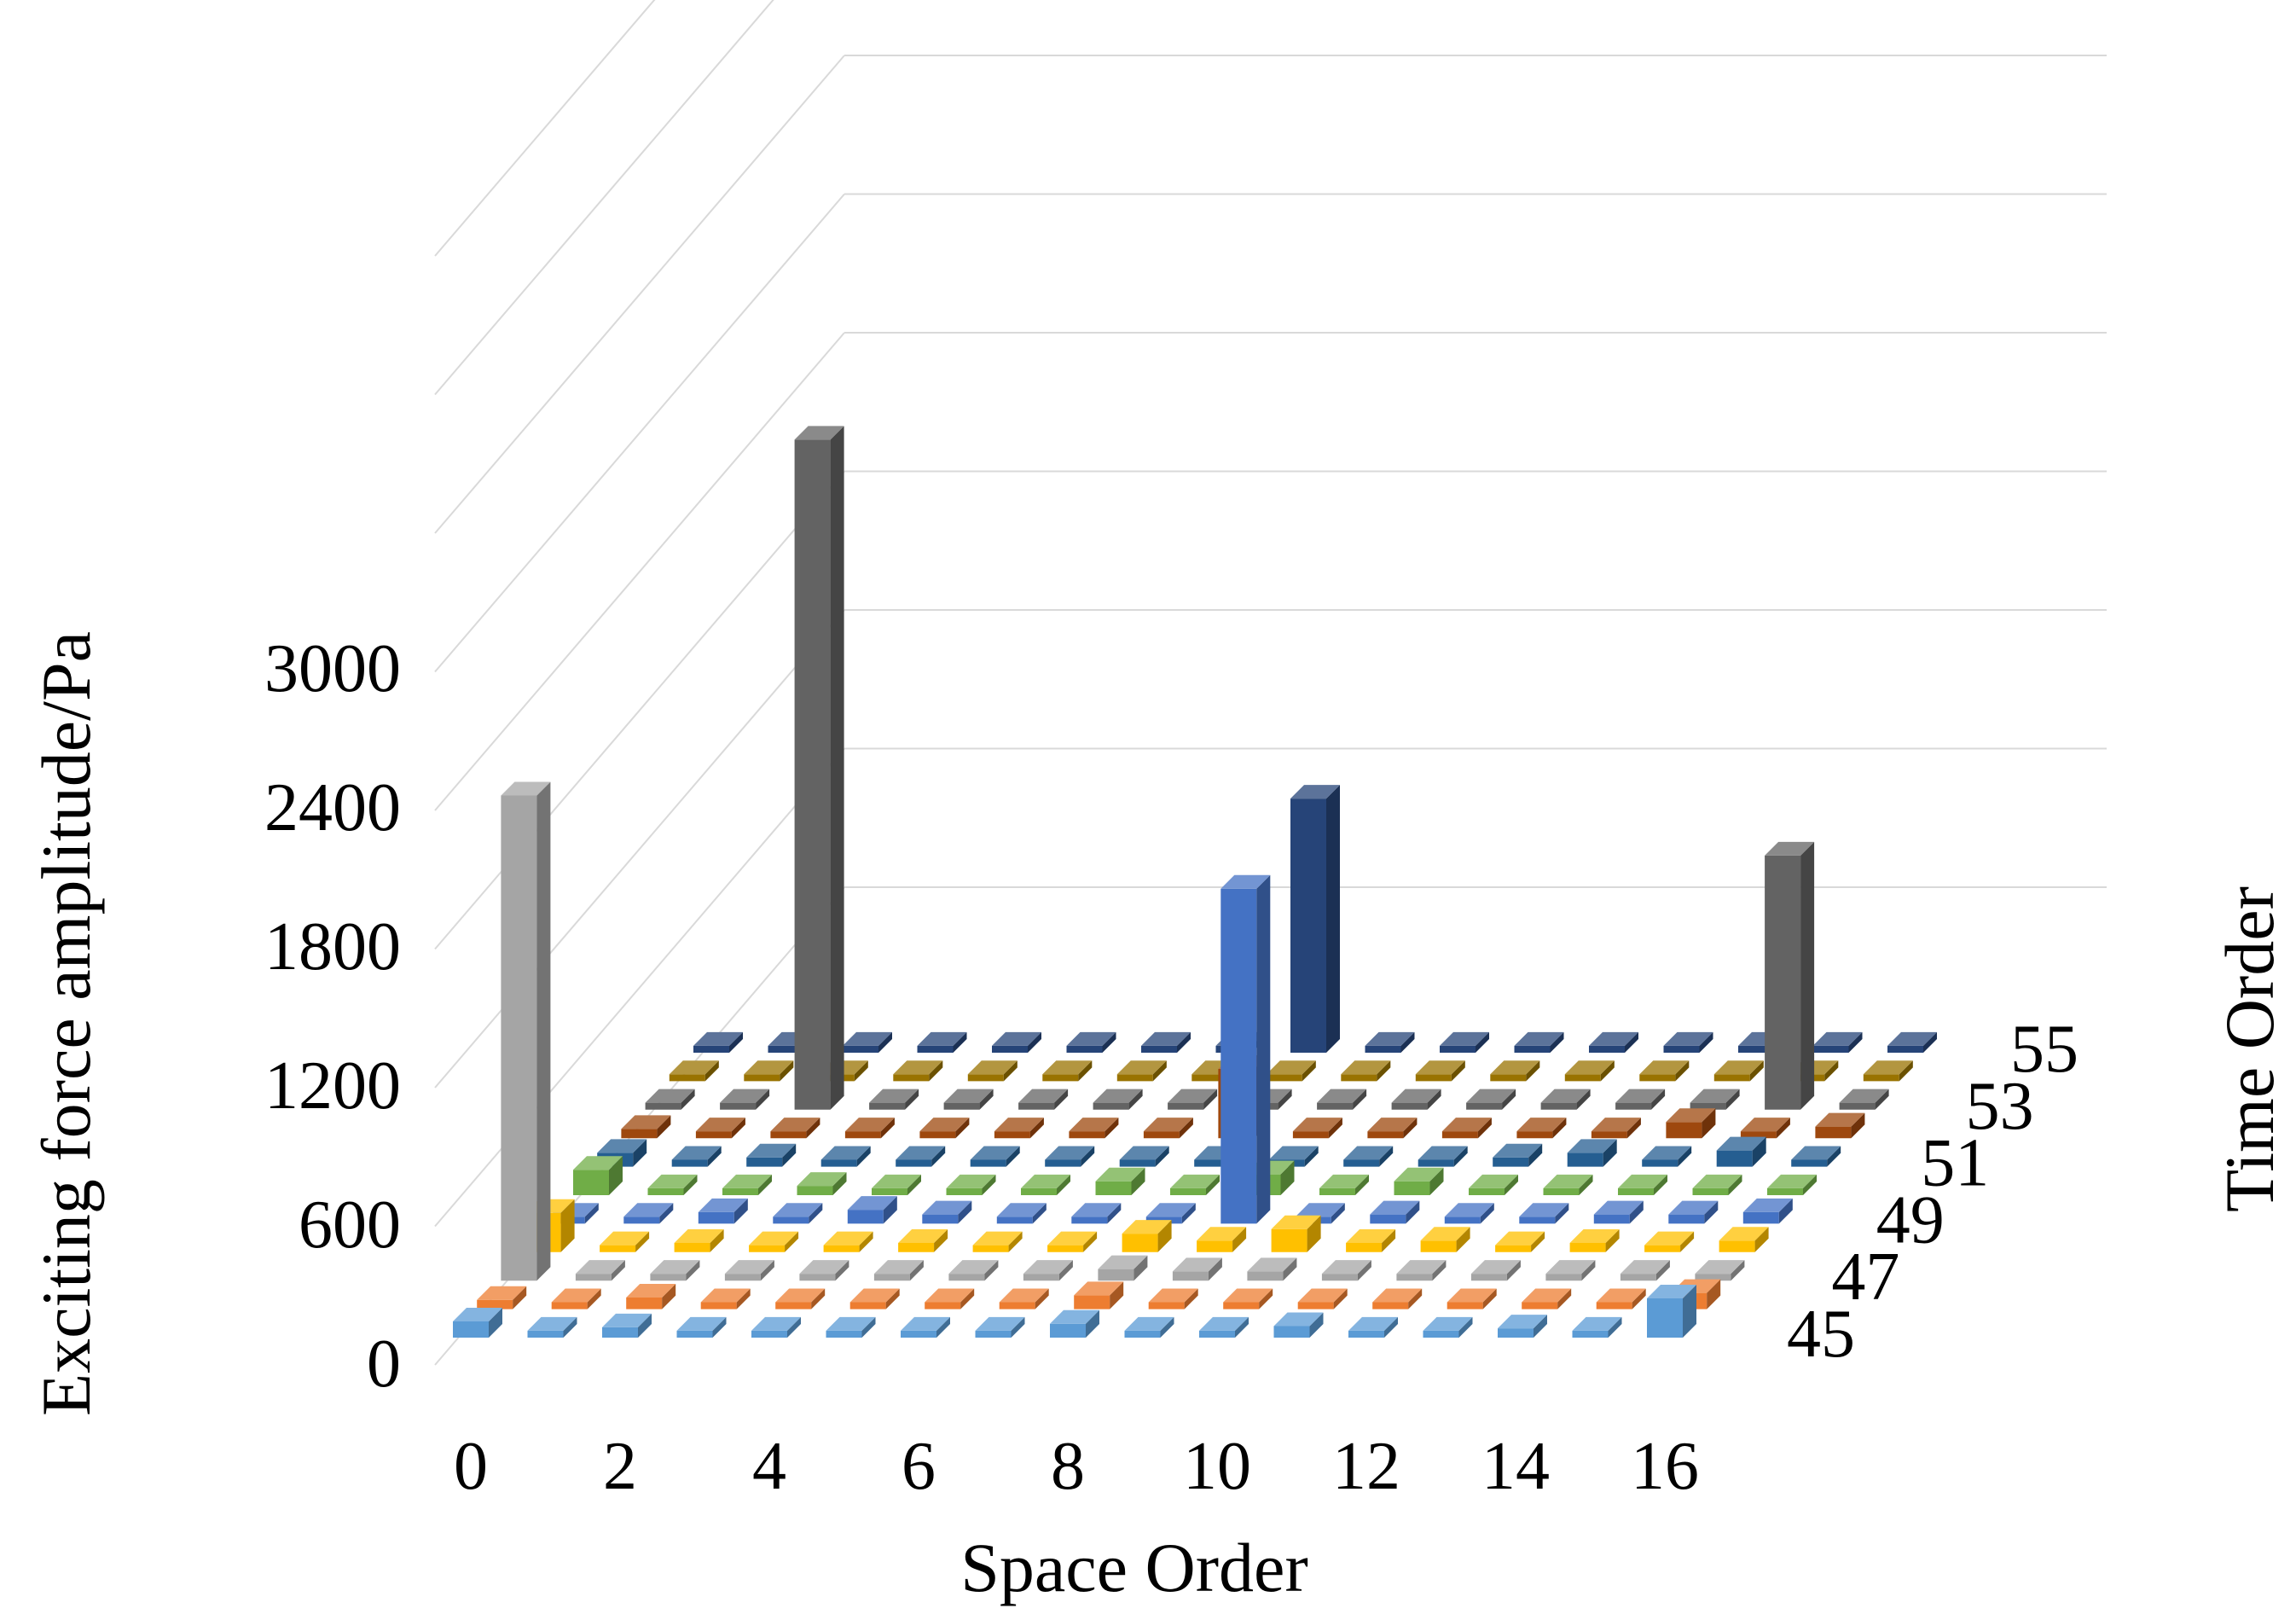 This screenshot has height=1620, width=2296. What do you see at coordinates (350, 1225) in the screenshot?
I see `z-tick-label: 600` at bounding box center [350, 1225].